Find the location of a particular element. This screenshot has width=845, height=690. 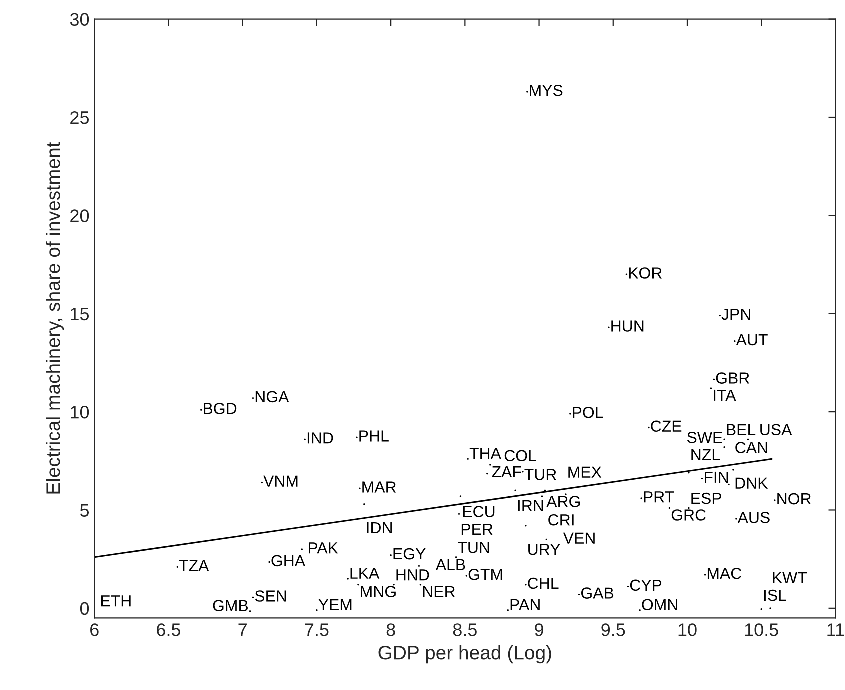

x-tick-label: 7.5 is located at coordinates (317, 630).